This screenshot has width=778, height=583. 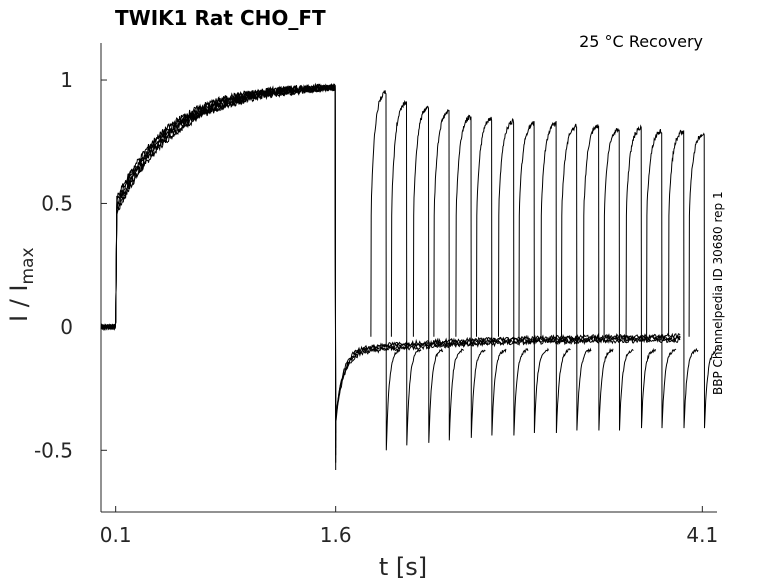 What do you see at coordinates (116, 535) in the screenshot?
I see `x-tick-label: 0.1` at bounding box center [116, 535].